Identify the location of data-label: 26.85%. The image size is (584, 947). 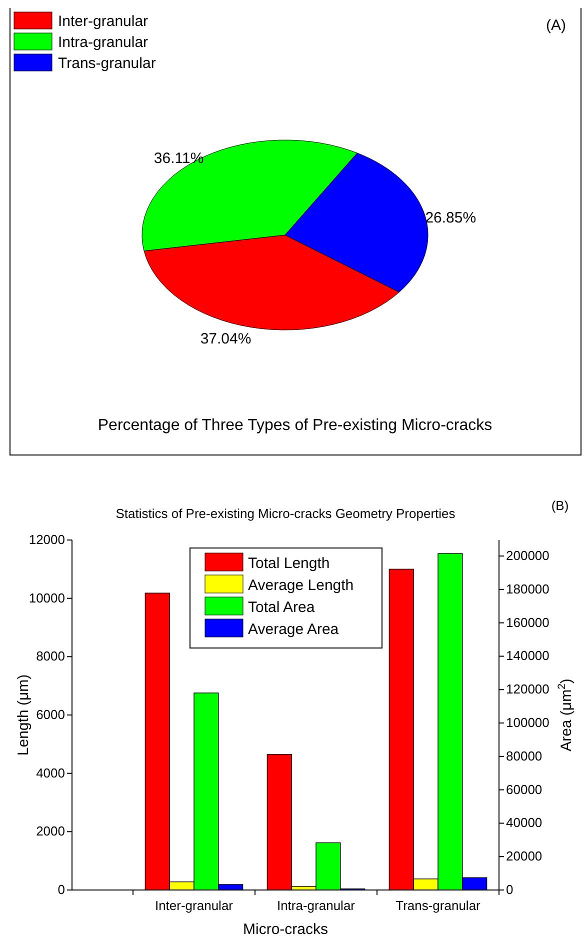
(450, 217).